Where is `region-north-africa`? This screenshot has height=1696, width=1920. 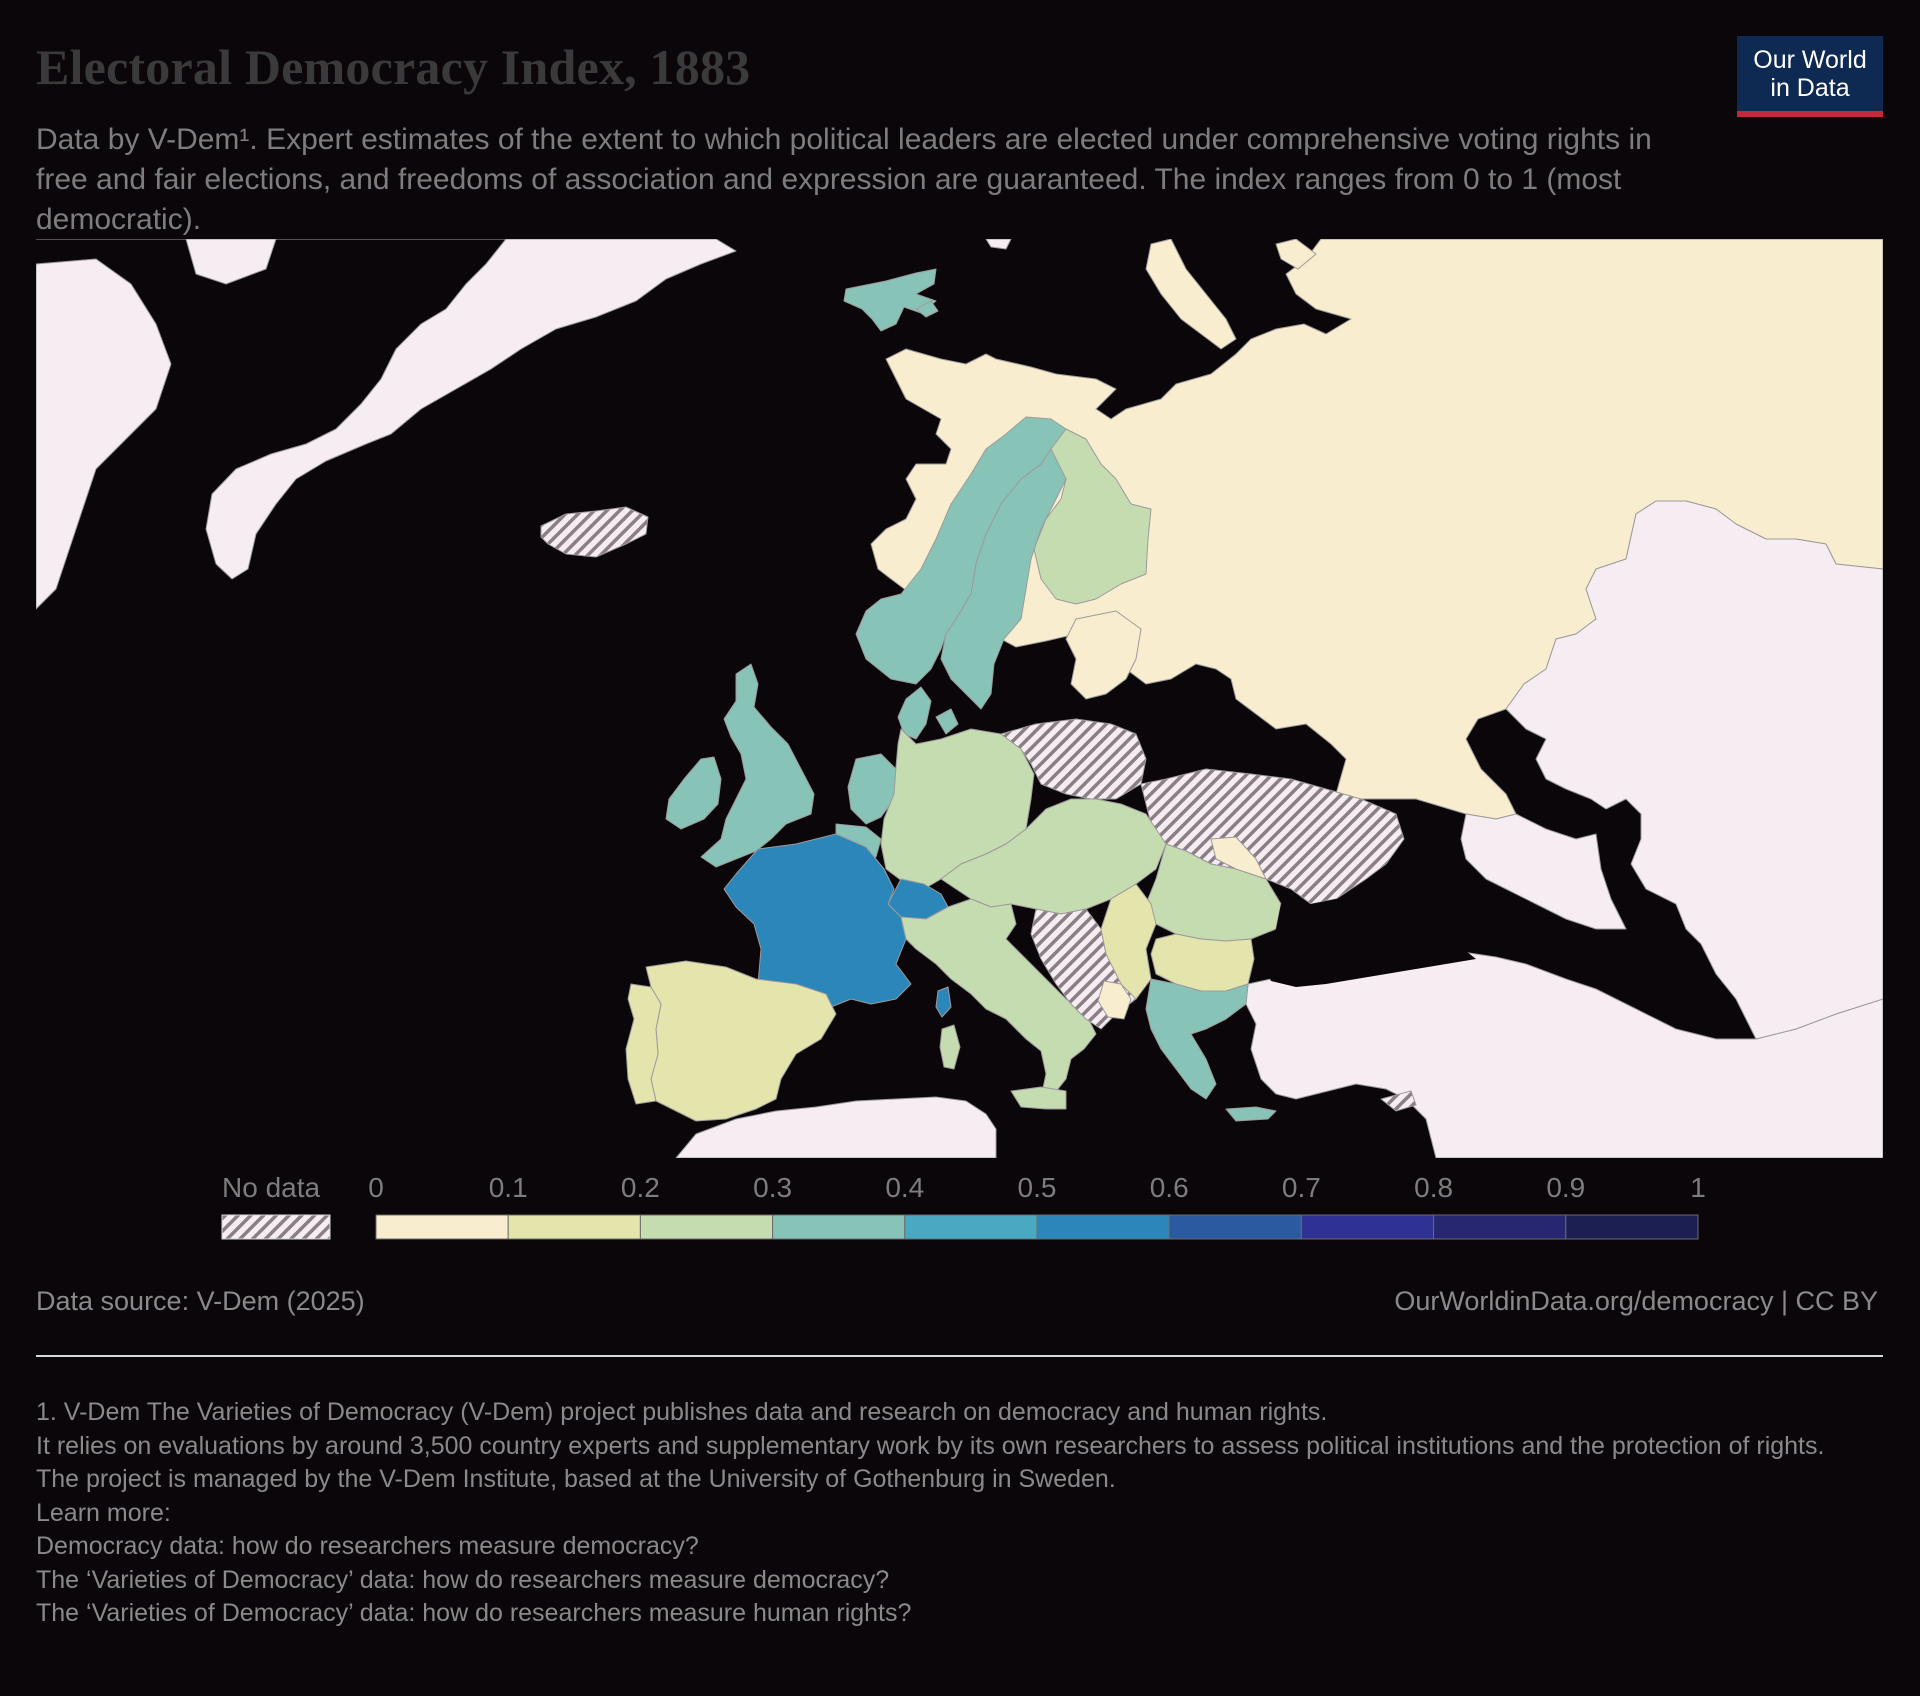 region-north-africa is located at coordinates (836, 1127).